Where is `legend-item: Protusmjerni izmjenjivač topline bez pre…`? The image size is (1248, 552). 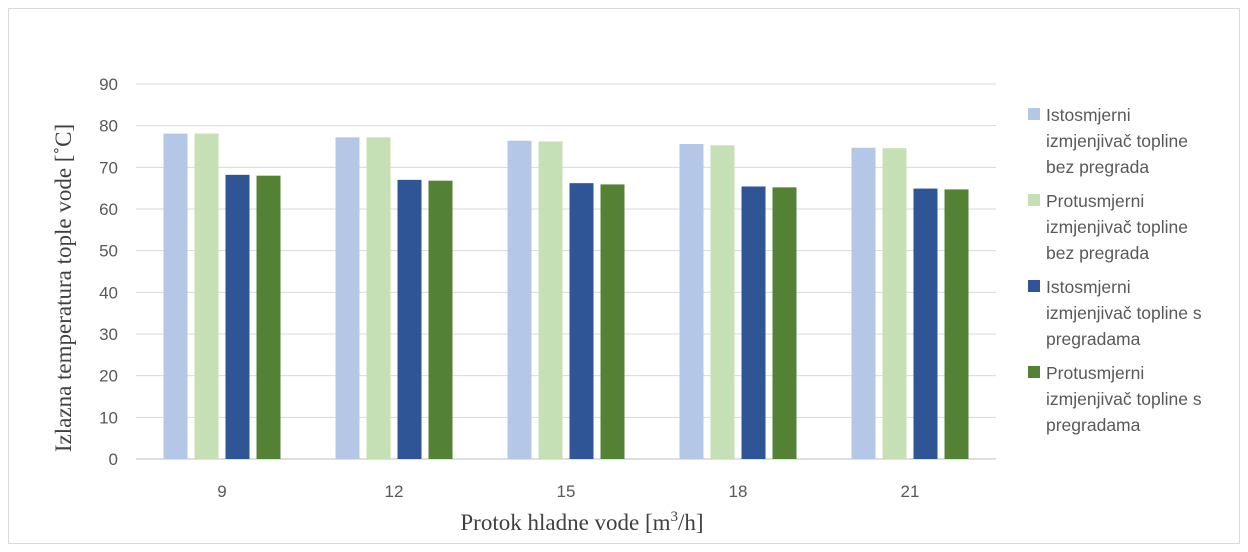 legend-item: Protusmjerni izmjenjivač topline bez pre… is located at coordinates (1135, 227).